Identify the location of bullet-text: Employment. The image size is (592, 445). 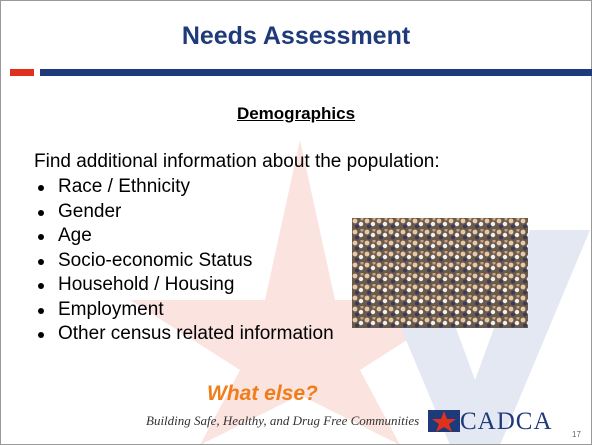
(111, 309).